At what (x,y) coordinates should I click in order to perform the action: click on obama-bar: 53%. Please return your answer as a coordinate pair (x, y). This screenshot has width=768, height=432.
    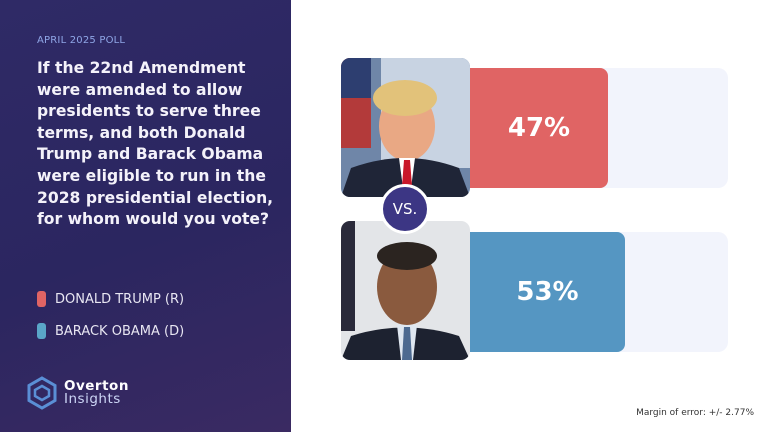
    Looking at the image, I should click on (547, 292).